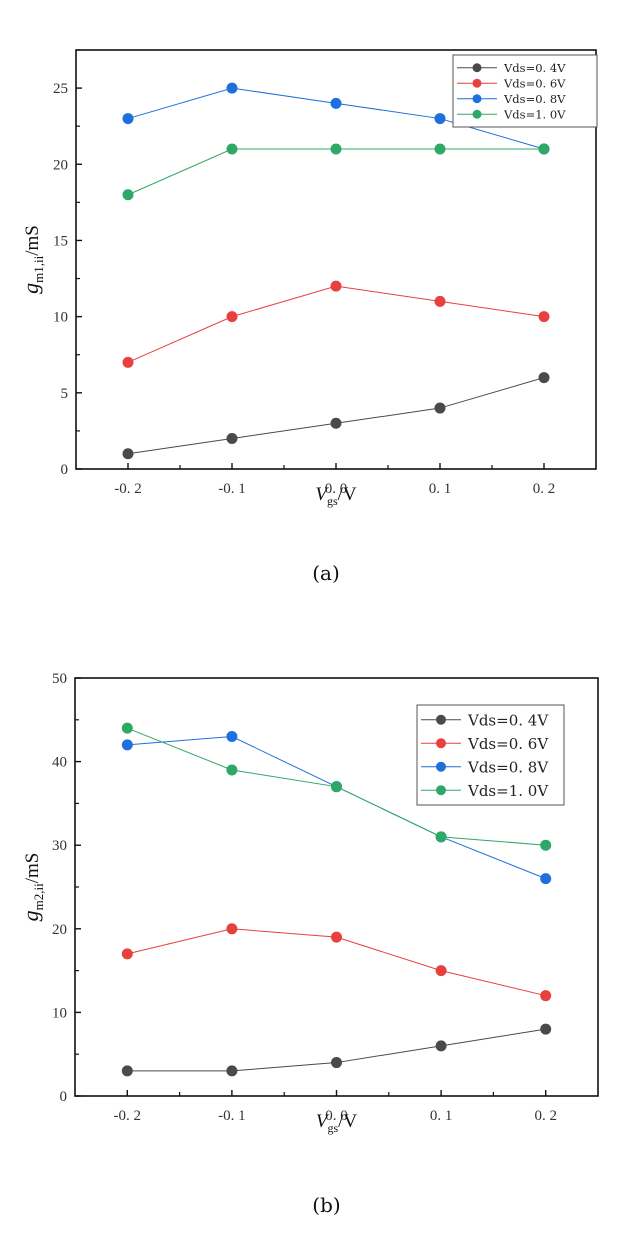  What do you see at coordinates (59, 763) in the screenshot?
I see `y-tick-label: 40` at bounding box center [59, 763].